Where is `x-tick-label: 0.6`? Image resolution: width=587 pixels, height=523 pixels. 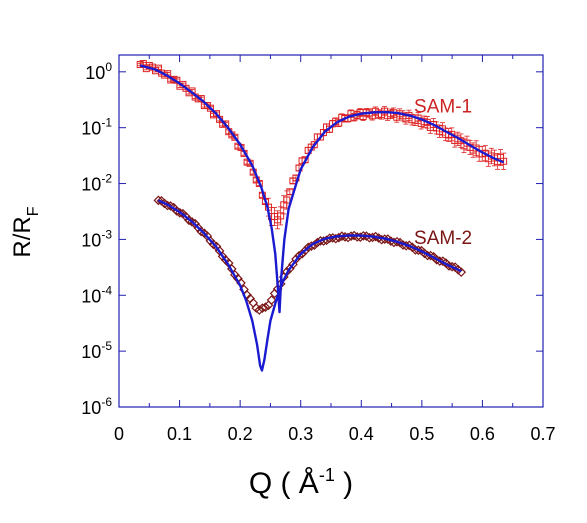 x-tick-label: 0.6 is located at coordinates (482, 434).